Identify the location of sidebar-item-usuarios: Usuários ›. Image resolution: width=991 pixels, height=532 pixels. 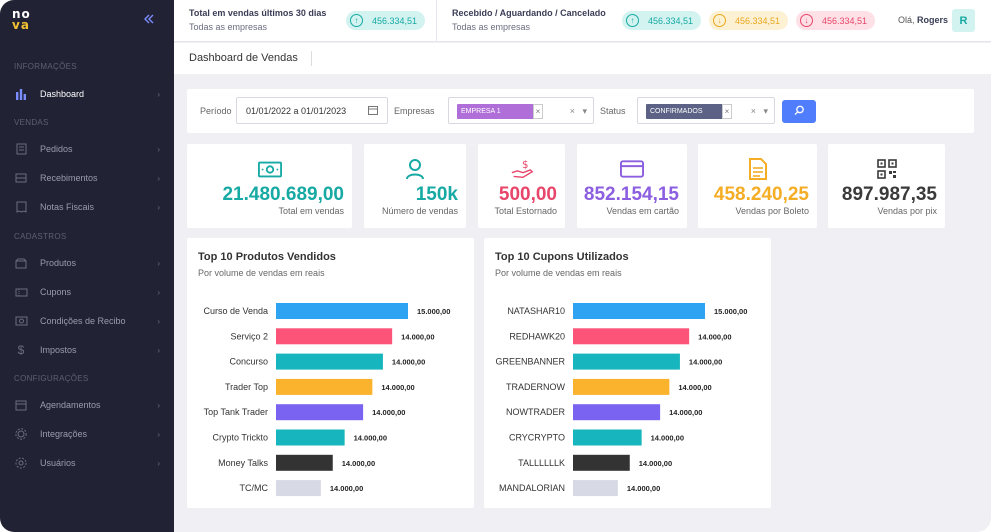
(87, 463).